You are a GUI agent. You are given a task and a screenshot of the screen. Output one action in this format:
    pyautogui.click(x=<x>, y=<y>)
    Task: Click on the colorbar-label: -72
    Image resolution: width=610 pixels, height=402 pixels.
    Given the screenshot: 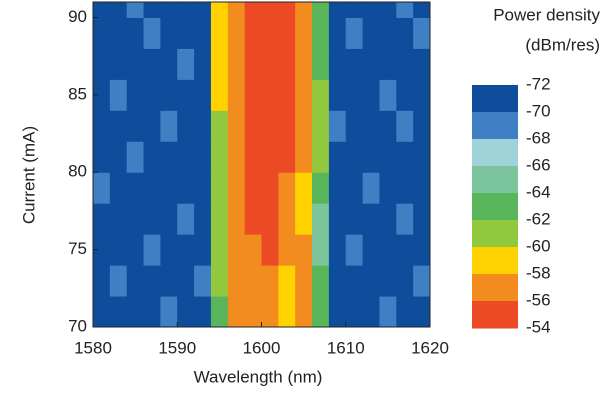 What is the action you would take?
    pyautogui.click(x=538, y=83)
    